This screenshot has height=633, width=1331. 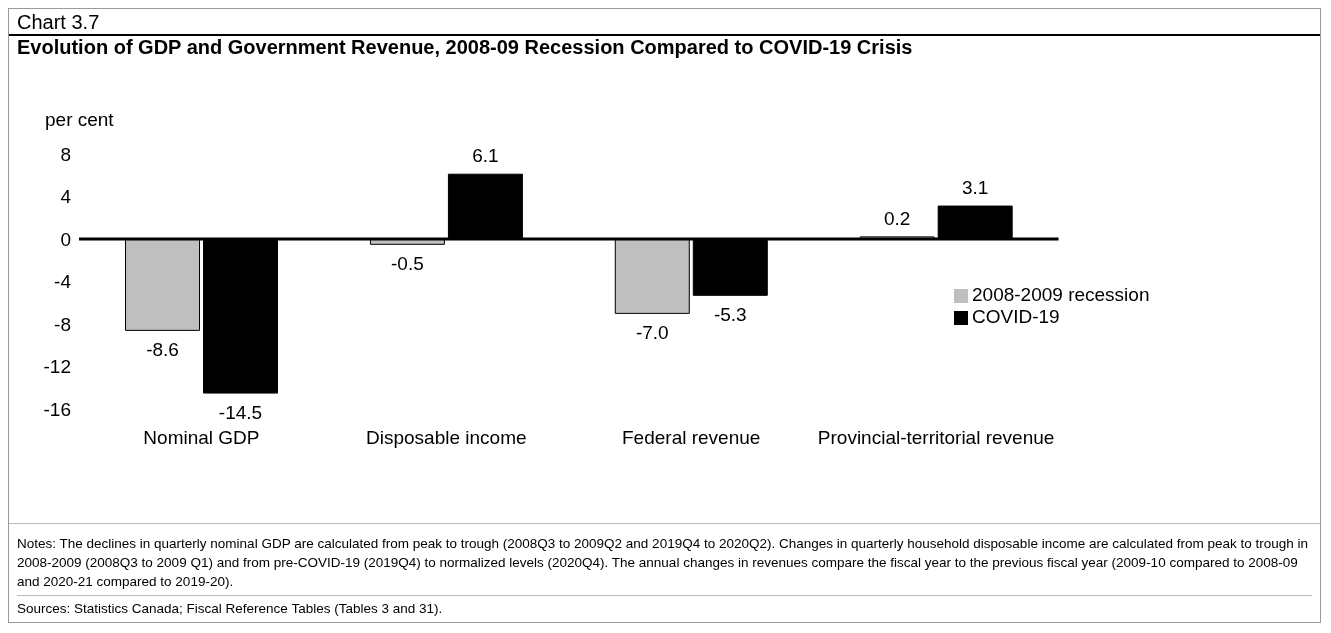 What do you see at coordinates (1016, 316) in the screenshot?
I see `legend-label: COVID-19` at bounding box center [1016, 316].